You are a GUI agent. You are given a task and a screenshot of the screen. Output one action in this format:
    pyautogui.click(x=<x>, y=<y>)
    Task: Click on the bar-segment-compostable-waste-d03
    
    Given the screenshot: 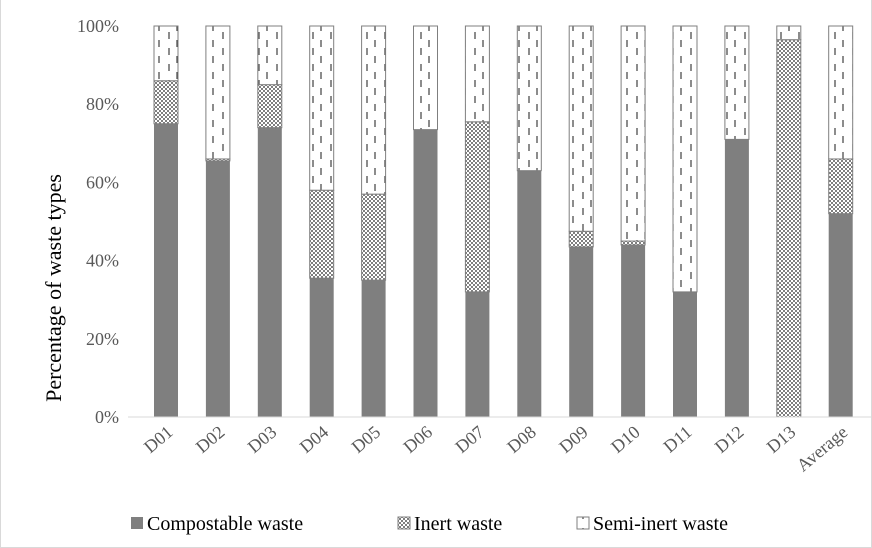 What is the action you would take?
    pyautogui.click(x=269, y=272)
    